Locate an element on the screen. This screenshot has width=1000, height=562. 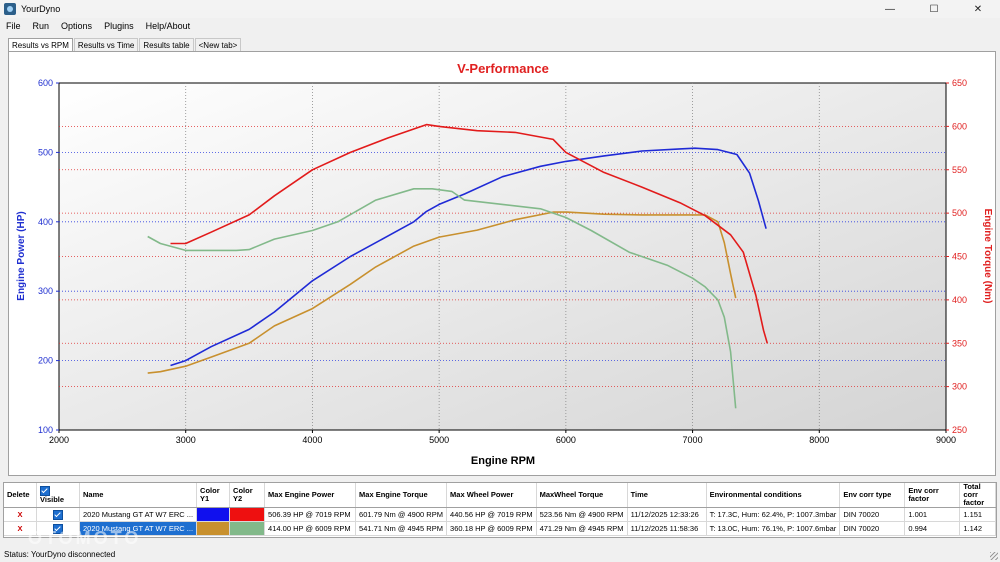
menu-bar: File Run Options Plugins Help/About is located at coordinates (500, 26).